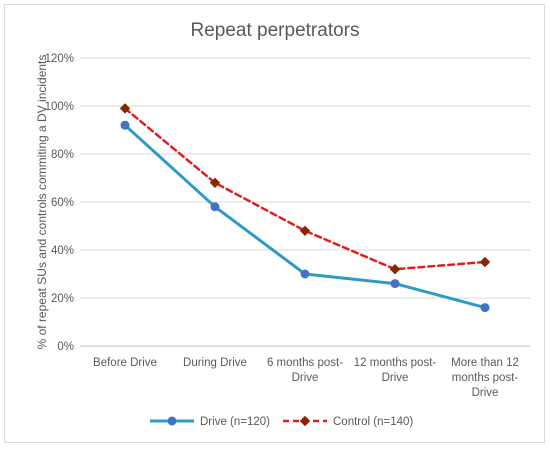  Describe the element at coordinates (62, 251) in the screenshot. I see `y-tick-label: 40%` at that location.